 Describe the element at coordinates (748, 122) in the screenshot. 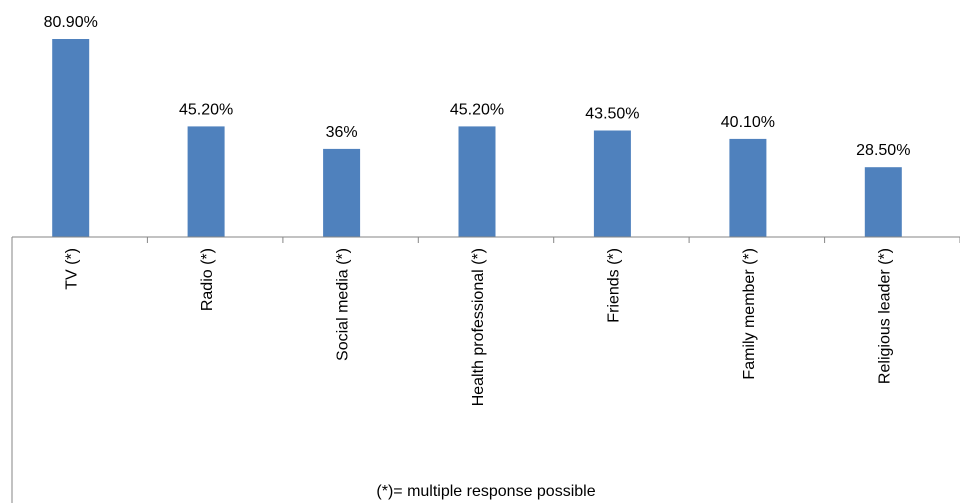

I see `data-label-family-member: 40.10%` at that location.